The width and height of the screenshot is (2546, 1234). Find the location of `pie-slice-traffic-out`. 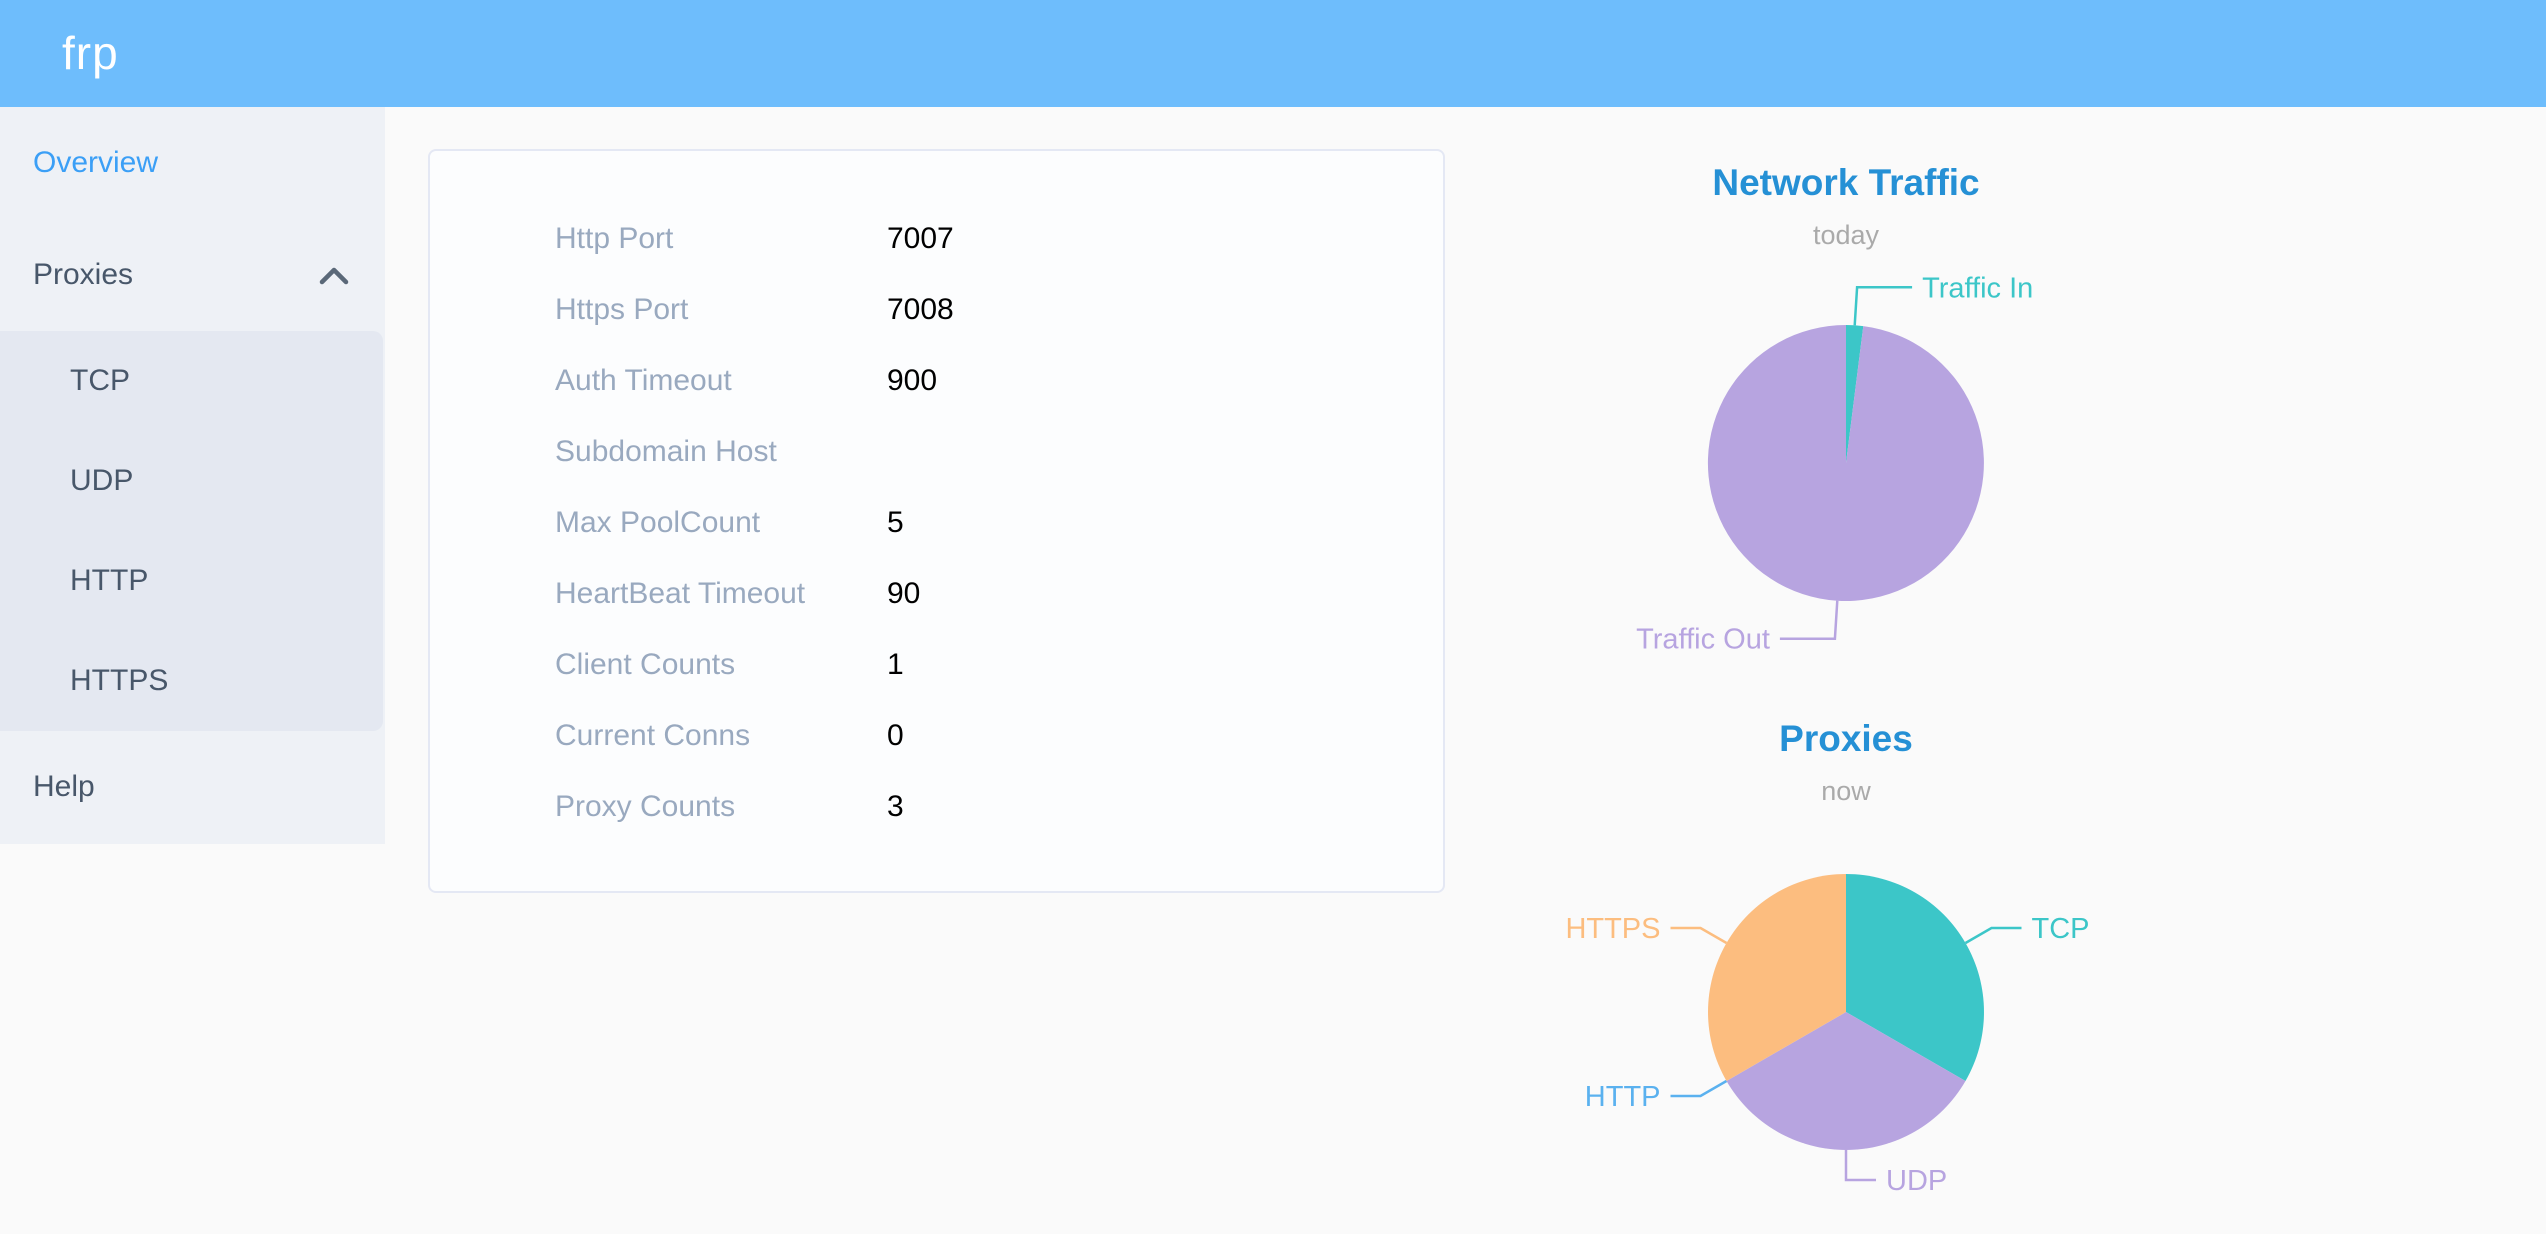

pie-slice-traffic-out is located at coordinates (1845, 463).